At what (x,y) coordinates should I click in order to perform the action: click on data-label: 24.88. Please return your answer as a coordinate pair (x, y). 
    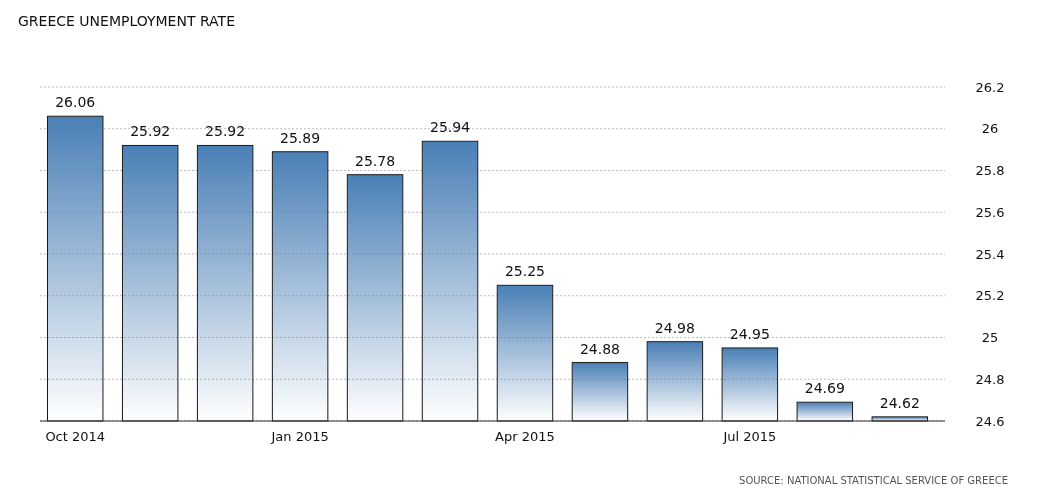
    Looking at the image, I should click on (599, 348).